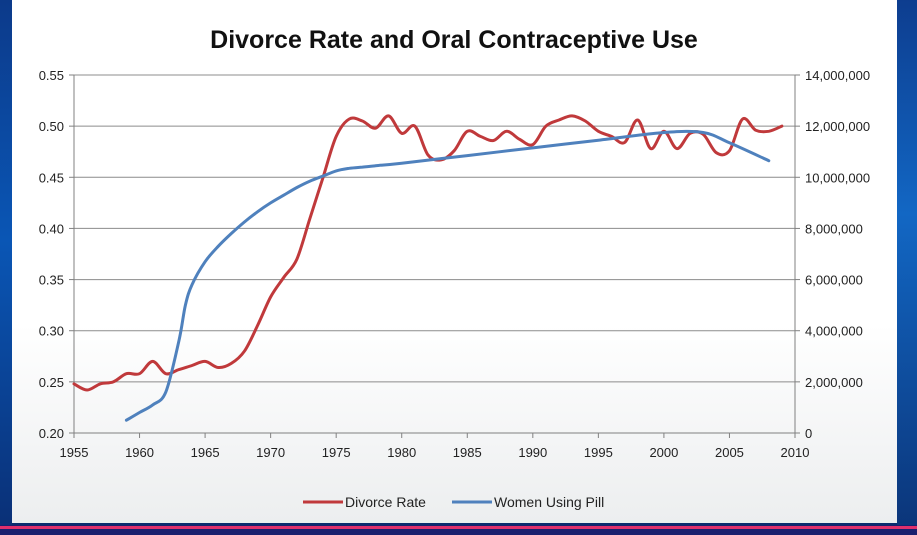 The width and height of the screenshot is (917, 535). I want to click on x-tick-label: 1970, so click(270, 452).